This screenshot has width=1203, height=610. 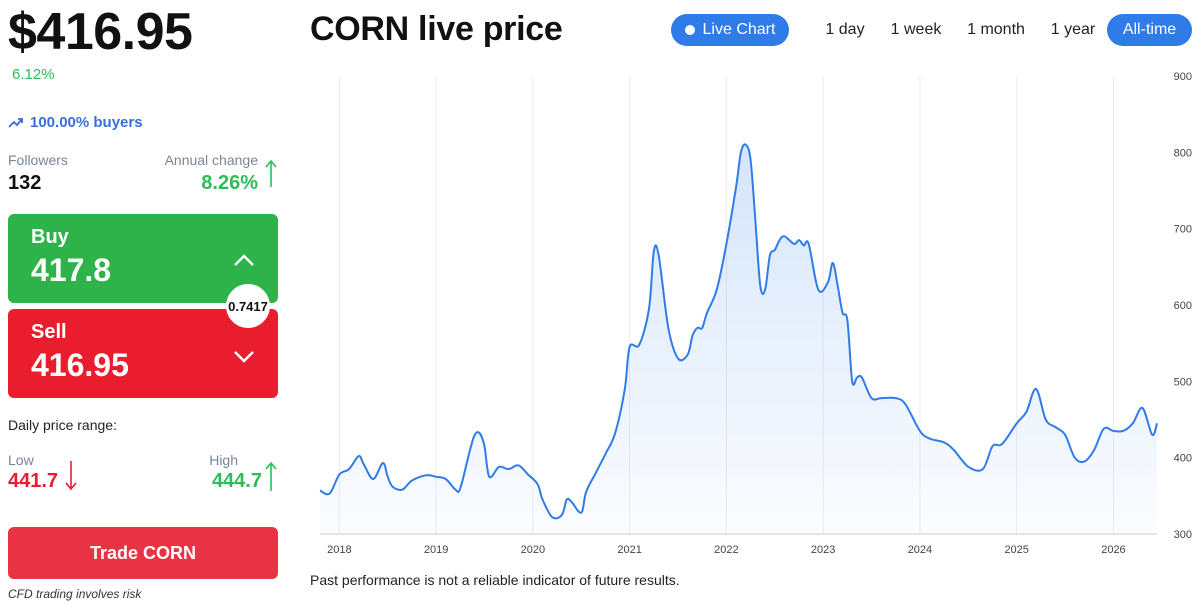 What do you see at coordinates (436, 29) in the screenshot?
I see `page-title: CORN live price` at bounding box center [436, 29].